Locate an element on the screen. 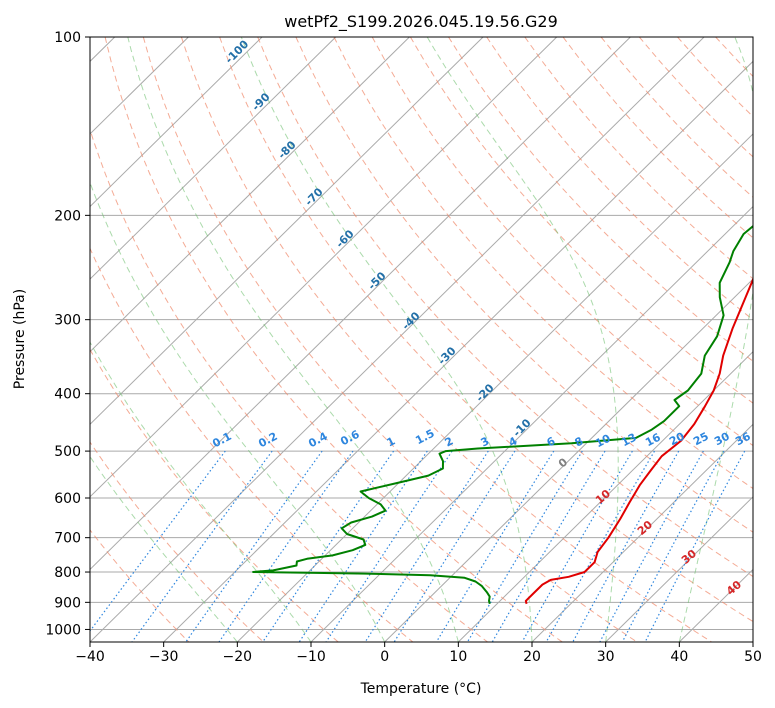  x-tick-label: 20 is located at coordinates (532, 657).